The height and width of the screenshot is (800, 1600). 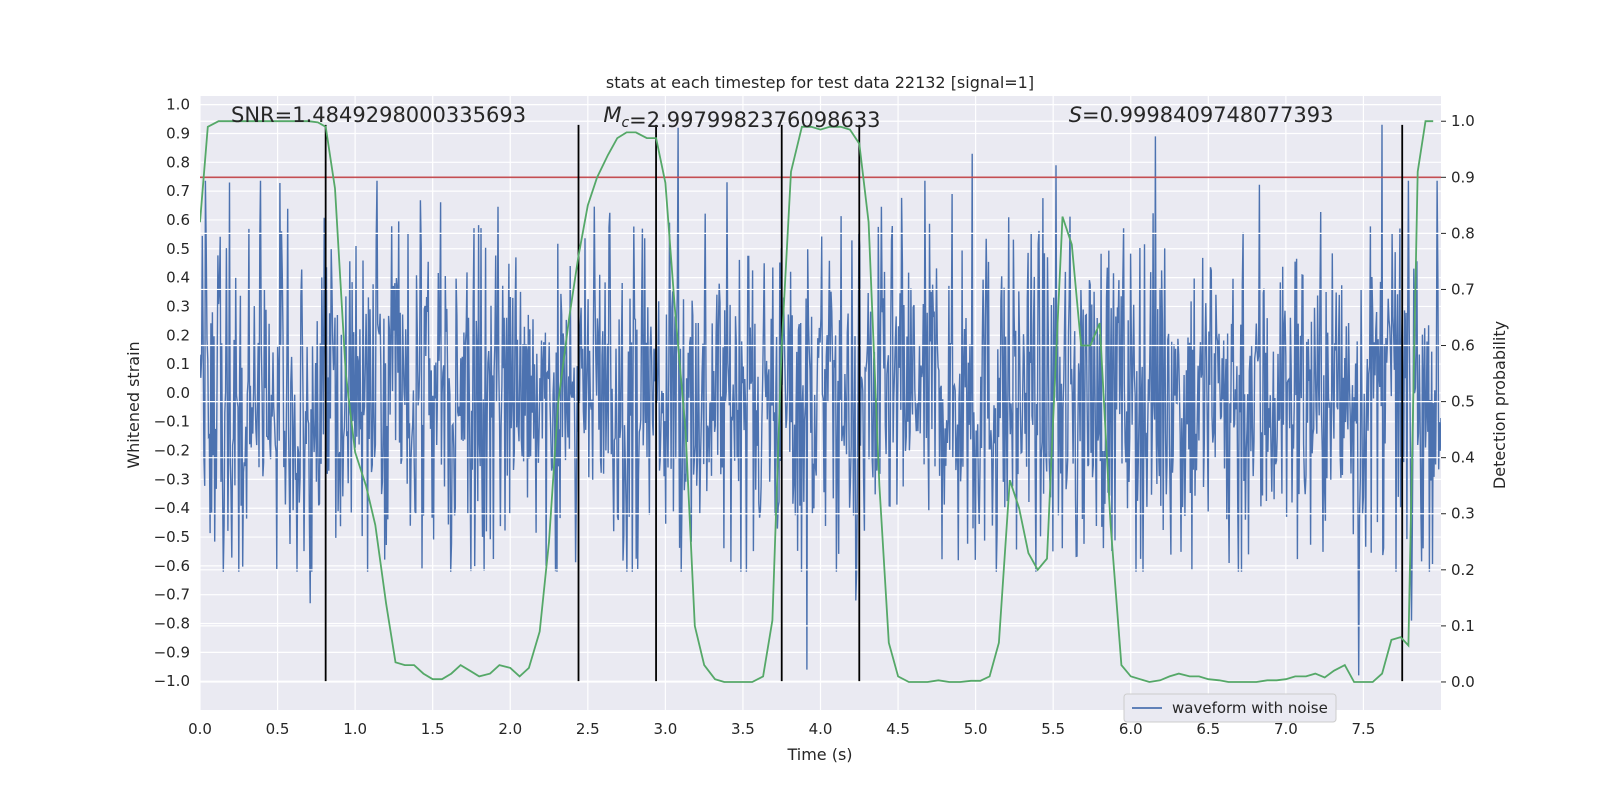 I want to click on x-tick-label: 2.5, so click(x=588, y=729).